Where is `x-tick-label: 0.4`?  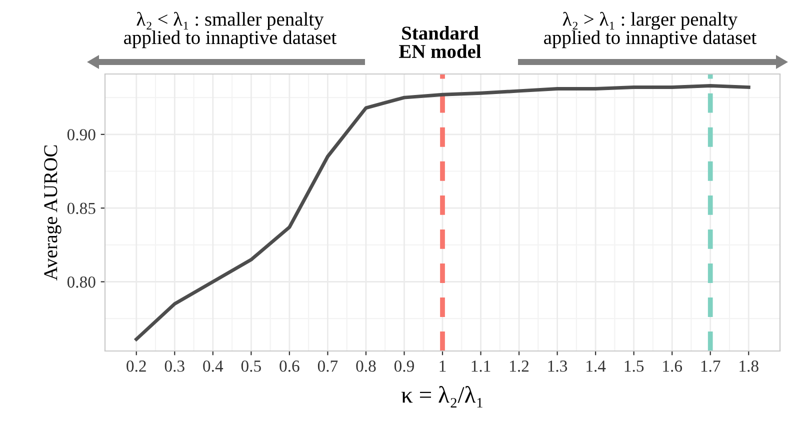 x-tick-label: 0.4 is located at coordinates (213, 366).